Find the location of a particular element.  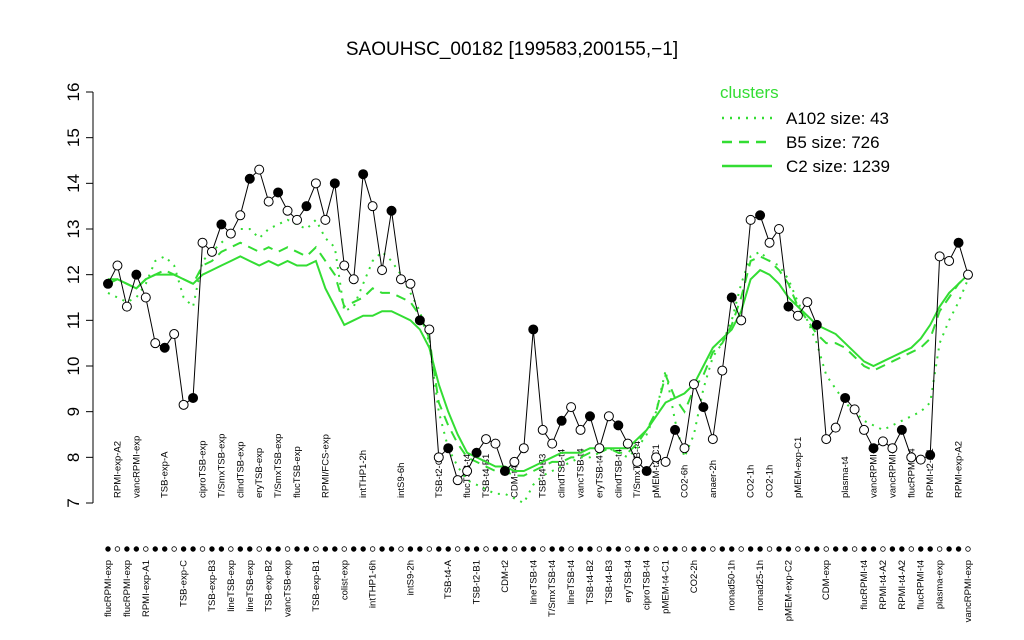

x-tick-label: plasma-exp is located at coordinates (940, 584).